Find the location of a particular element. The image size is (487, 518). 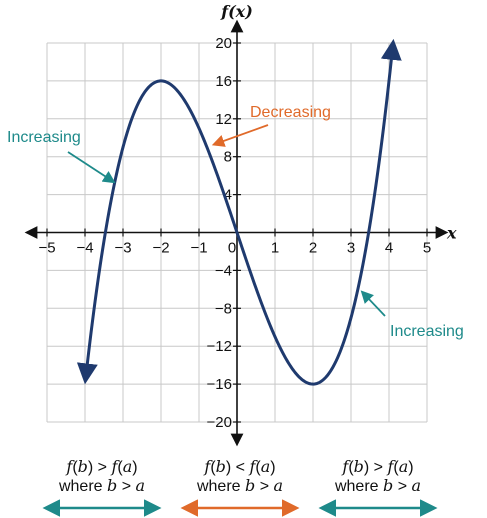

x-tick-label: 4 is located at coordinates (389, 248).